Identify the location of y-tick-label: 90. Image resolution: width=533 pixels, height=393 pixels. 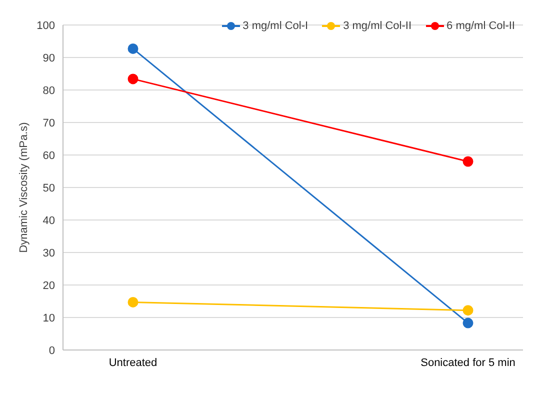
(48, 58).